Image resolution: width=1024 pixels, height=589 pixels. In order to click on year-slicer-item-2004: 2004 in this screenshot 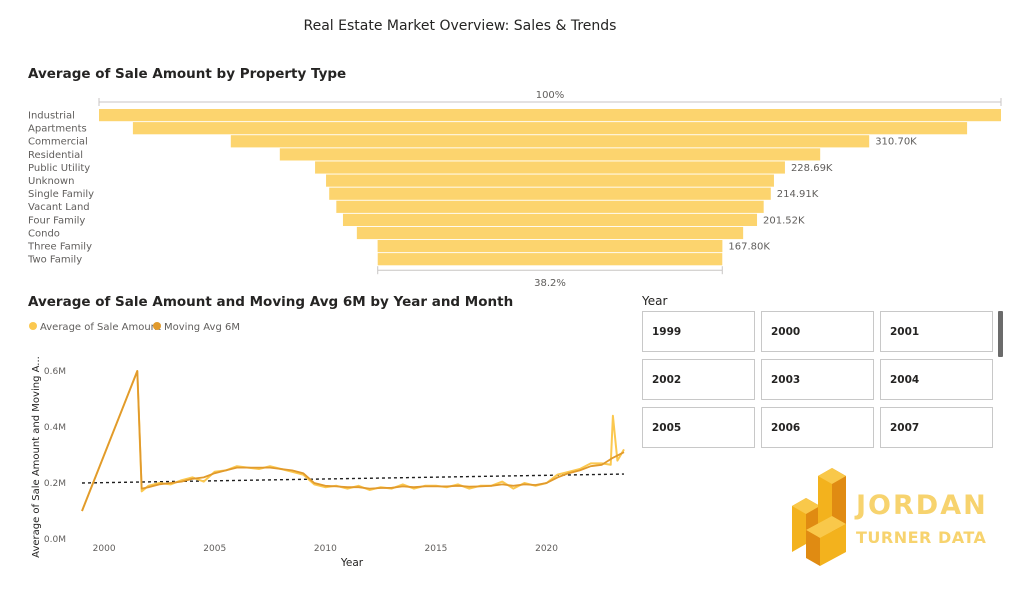, I will do `click(936, 379)`.